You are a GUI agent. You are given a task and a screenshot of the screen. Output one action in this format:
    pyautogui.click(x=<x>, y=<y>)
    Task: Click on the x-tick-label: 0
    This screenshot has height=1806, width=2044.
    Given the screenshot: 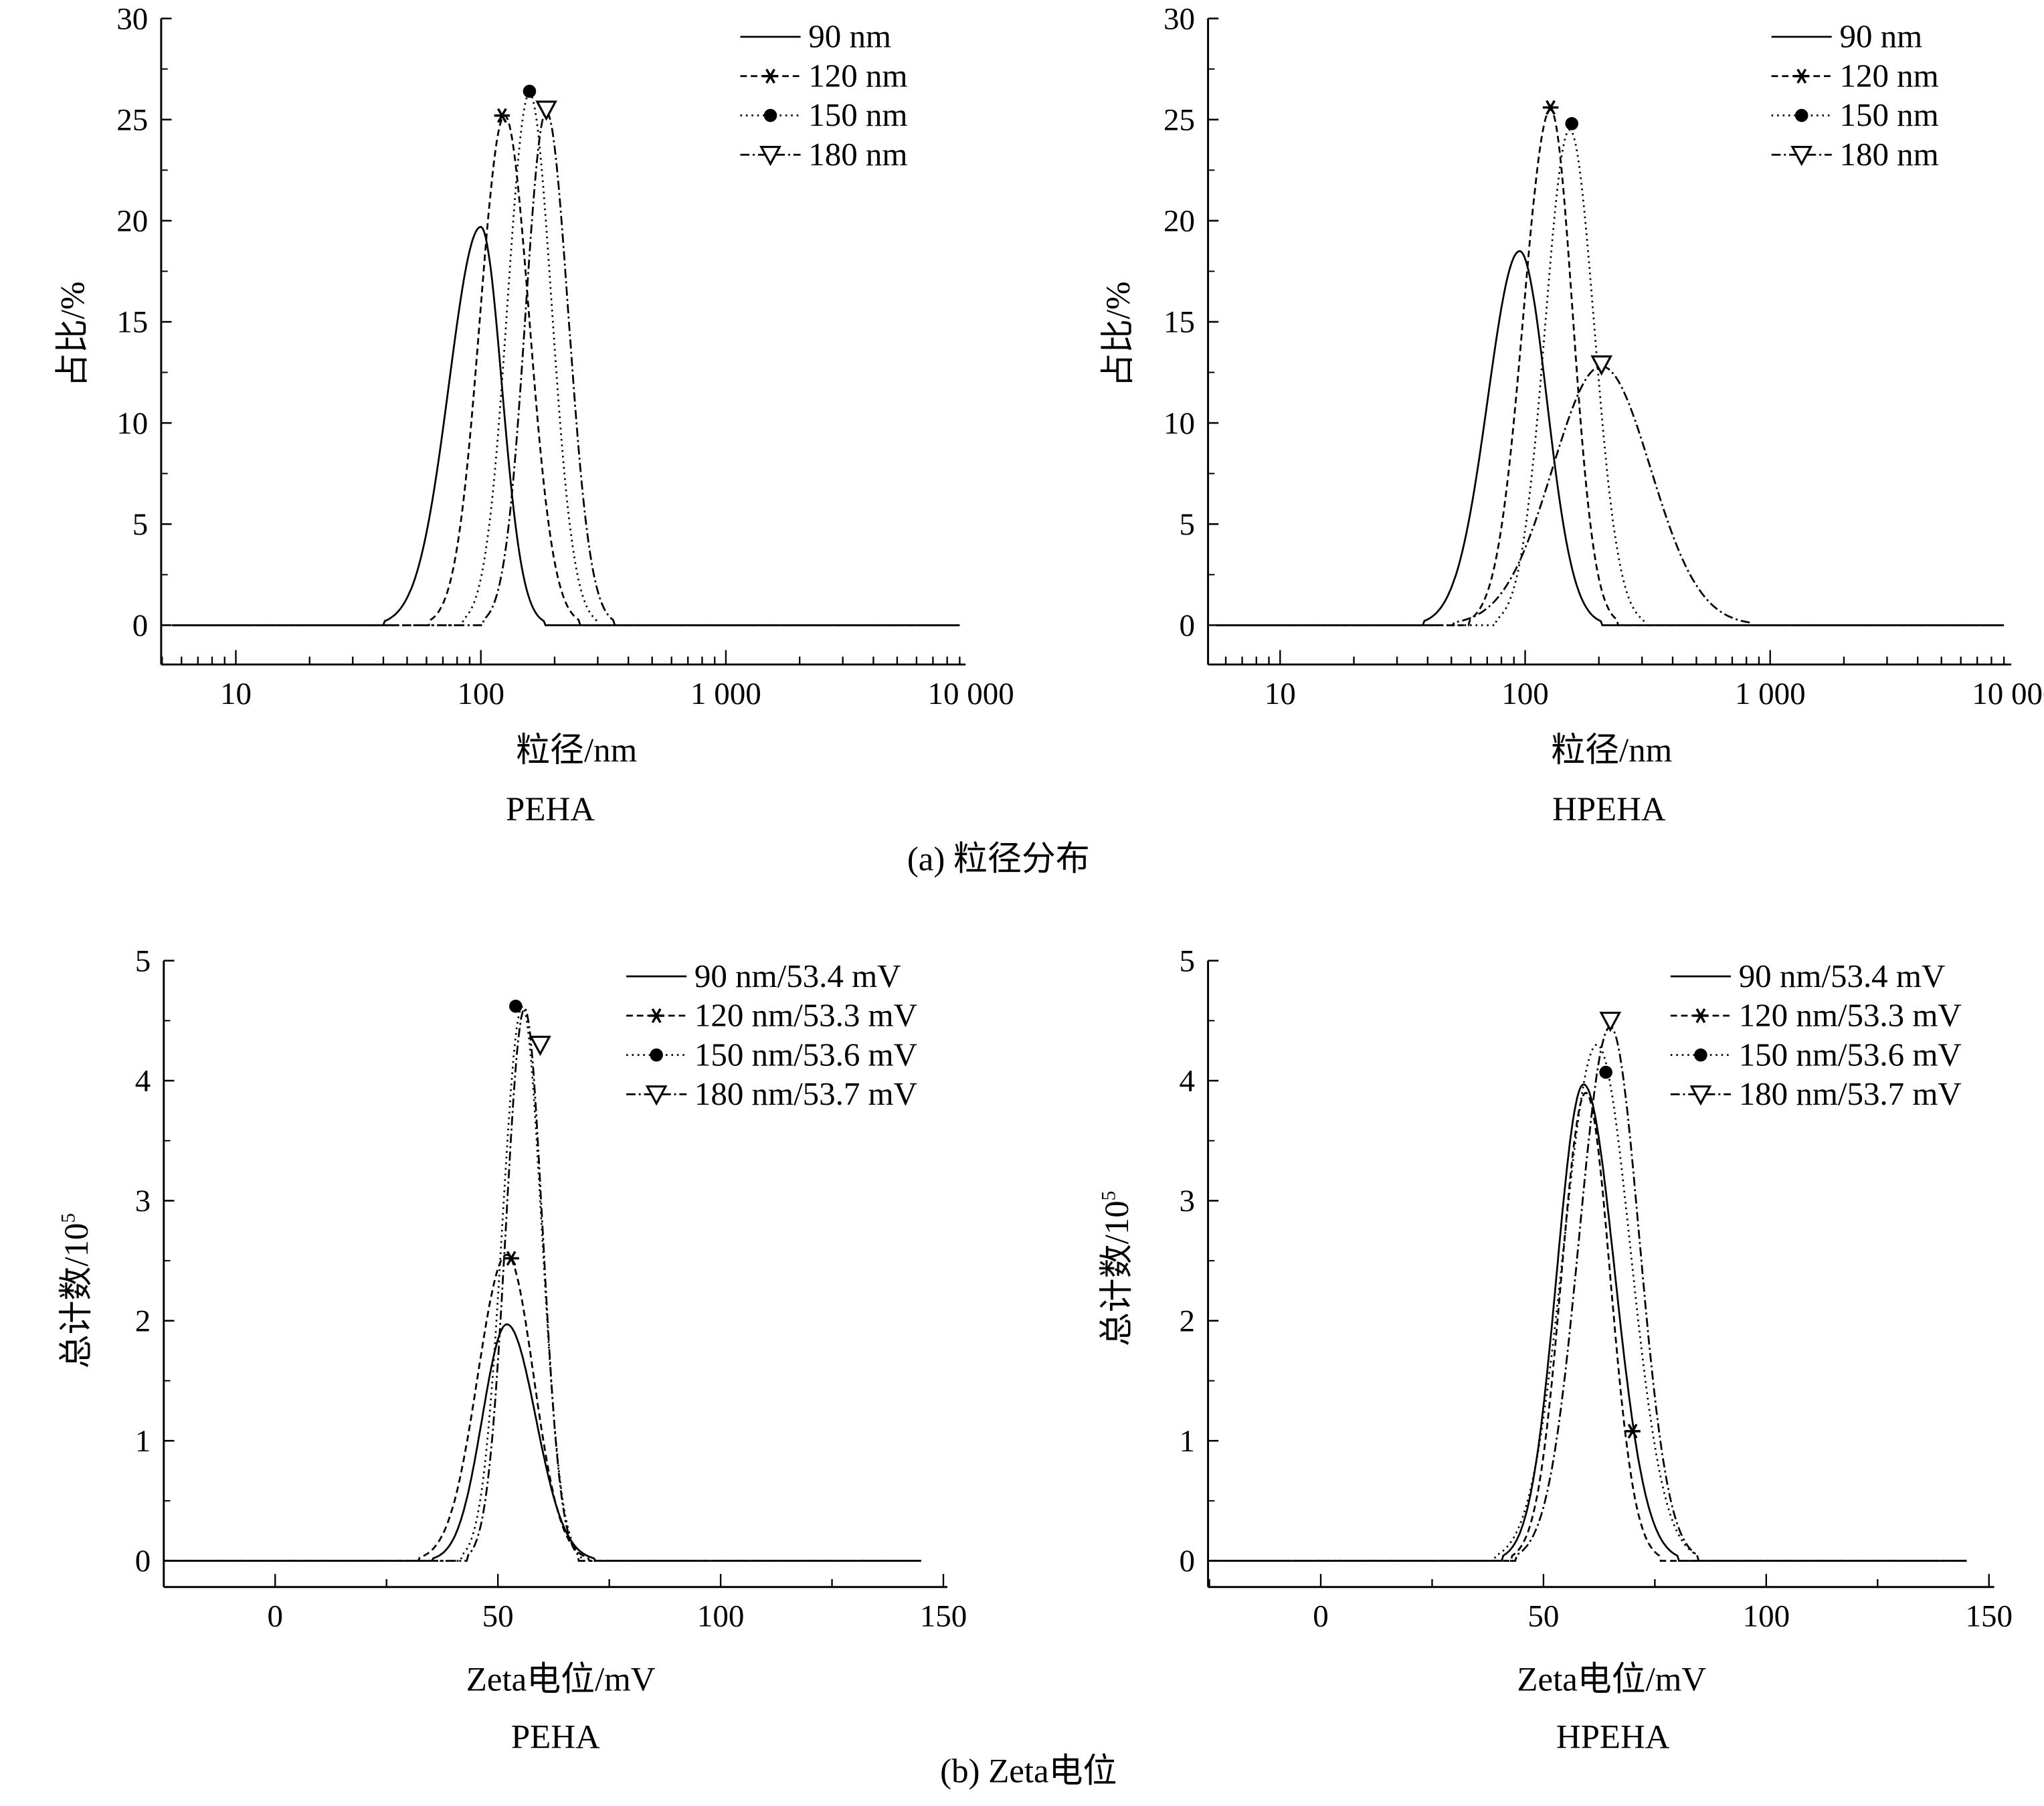 What is the action you would take?
    pyautogui.click(x=276, y=1616)
    